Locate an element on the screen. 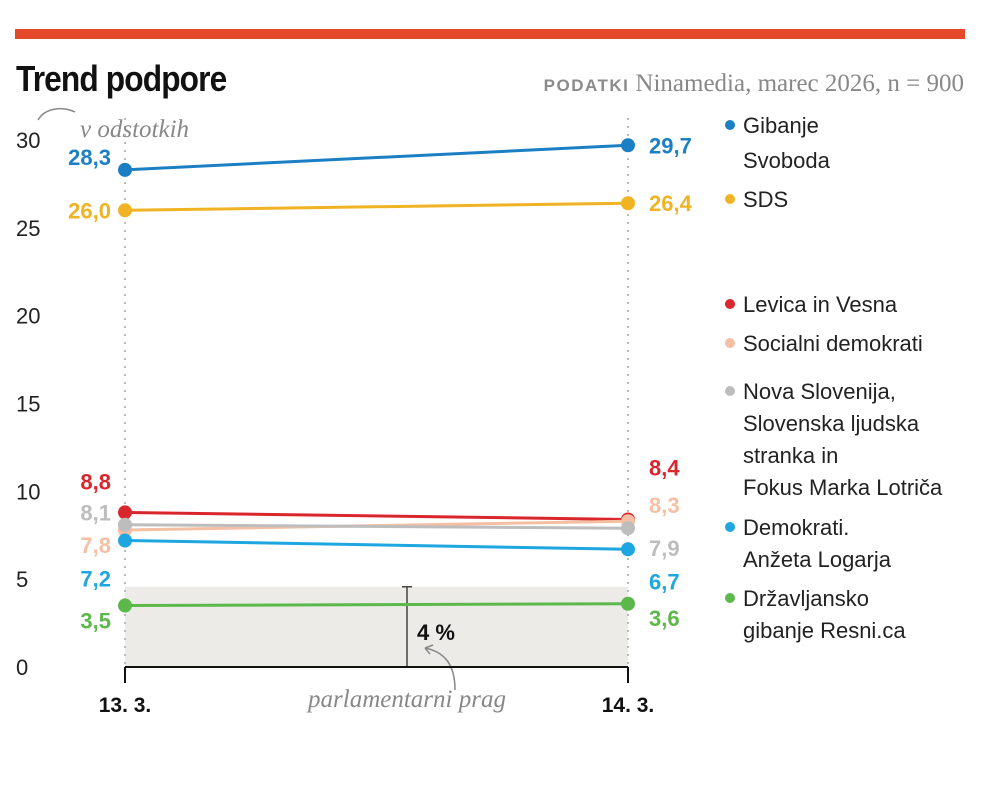 Image resolution: width=1000 pixels, height=786 pixels. unit-note: v odstotkih is located at coordinates (134, 129).